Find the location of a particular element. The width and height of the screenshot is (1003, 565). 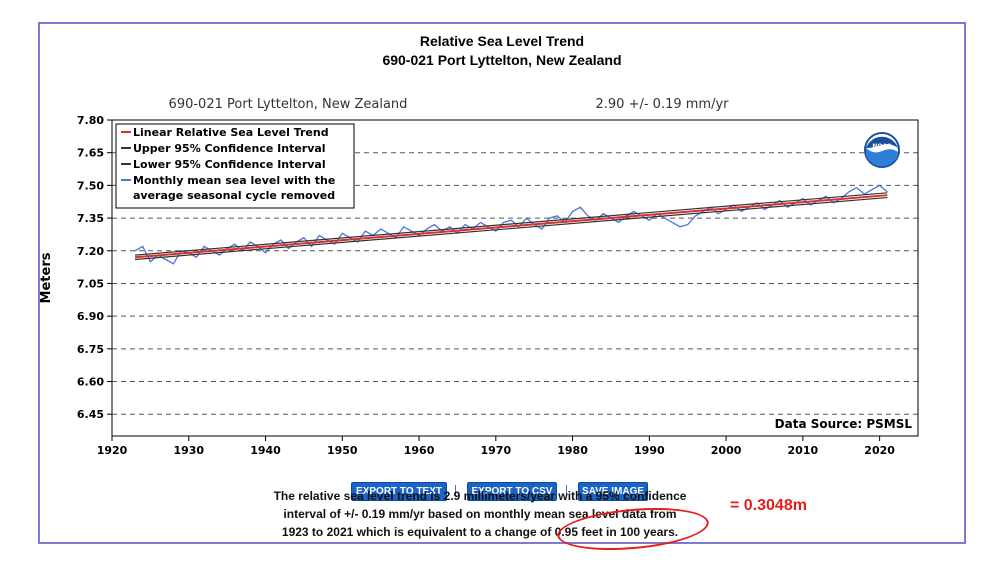

legend-label: average seasonal cycle removed is located at coordinates (234, 195).